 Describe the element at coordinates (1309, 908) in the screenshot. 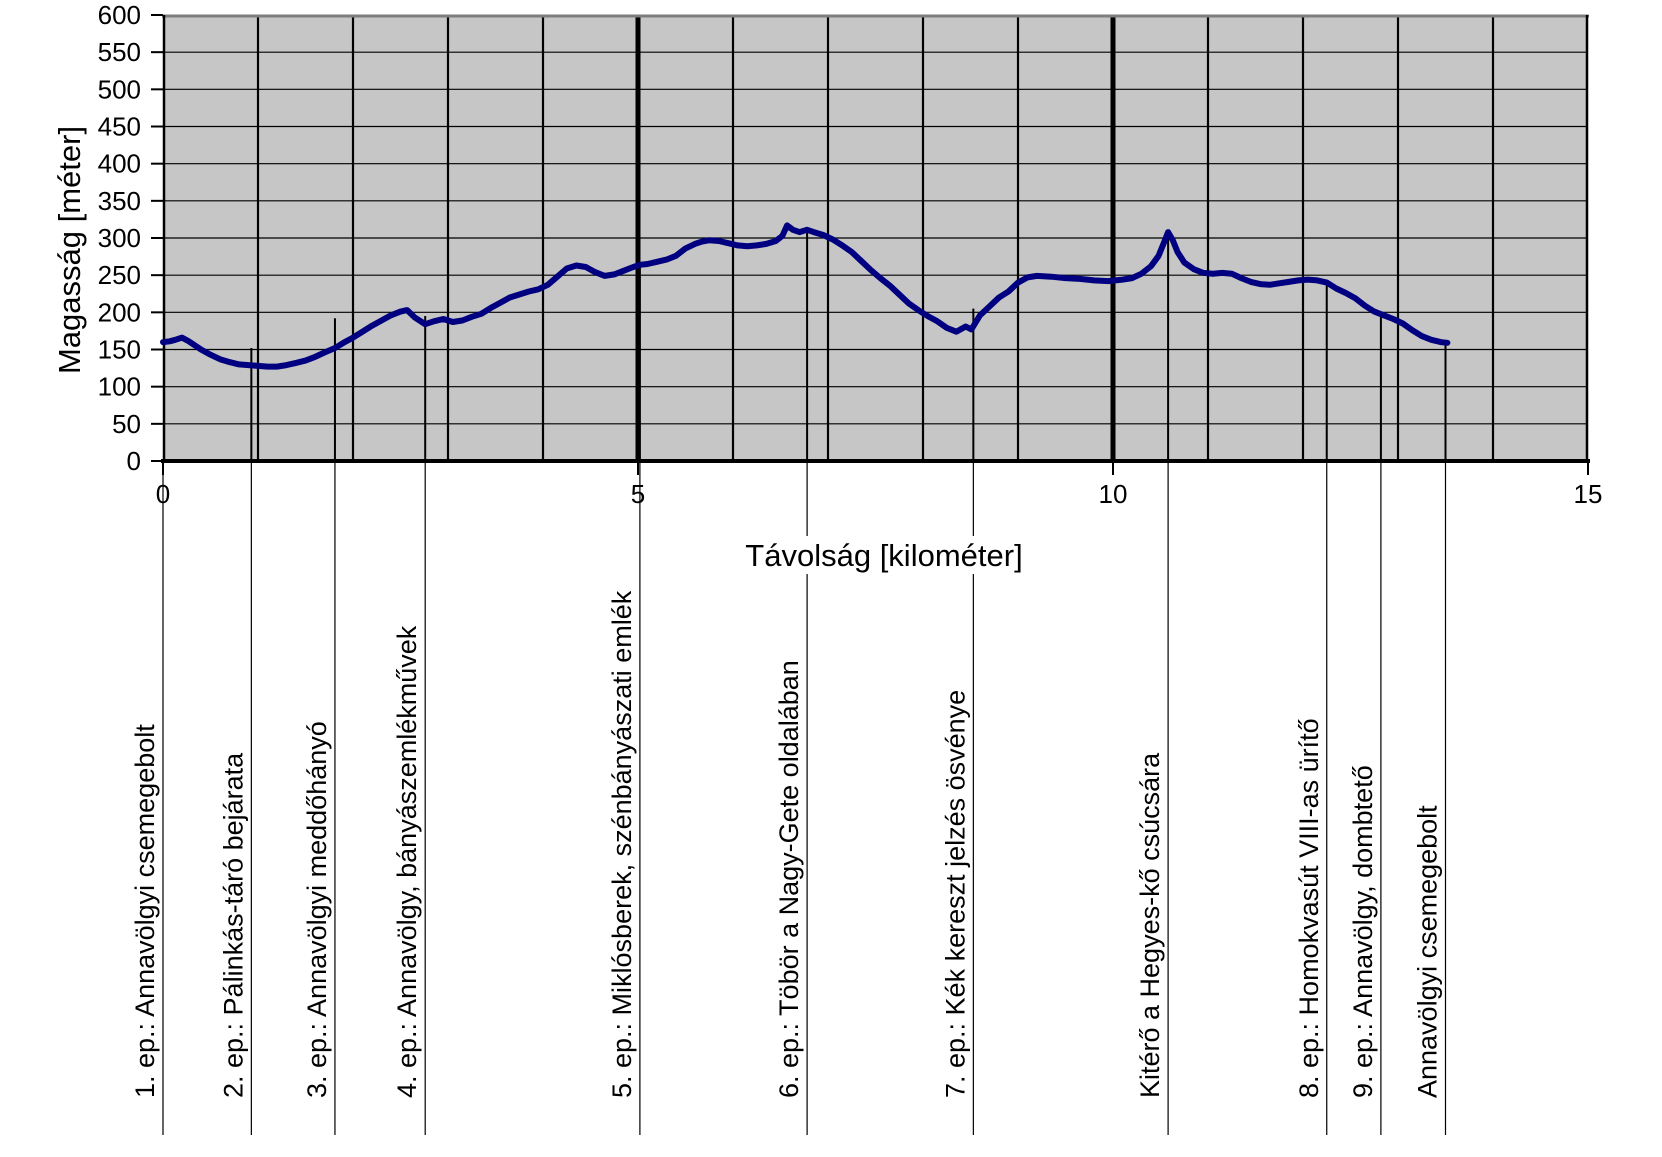

I see `waypoint-label: 8. ep.: Homokvasút VIII-as ürítő` at that location.